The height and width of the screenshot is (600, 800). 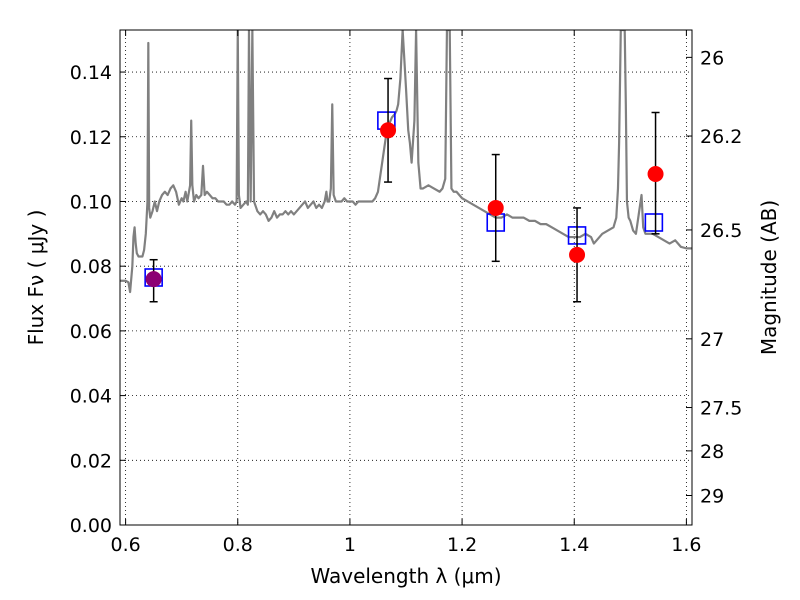 I want to click on right-tick-label: 28, so click(x=712, y=452).